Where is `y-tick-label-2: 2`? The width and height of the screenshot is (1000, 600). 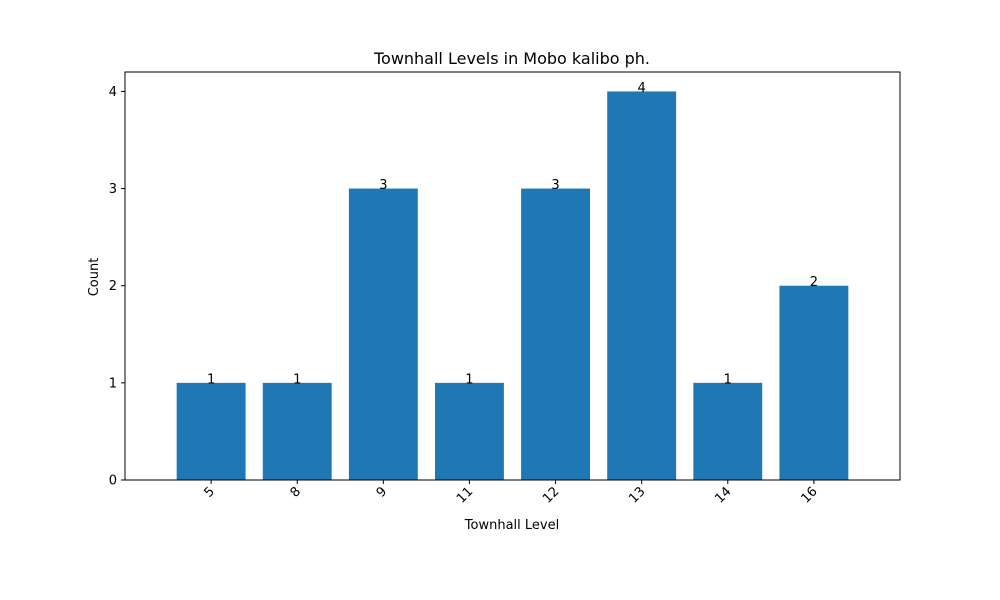 y-tick-label-2: 2 is located at coordinates (113, 286).